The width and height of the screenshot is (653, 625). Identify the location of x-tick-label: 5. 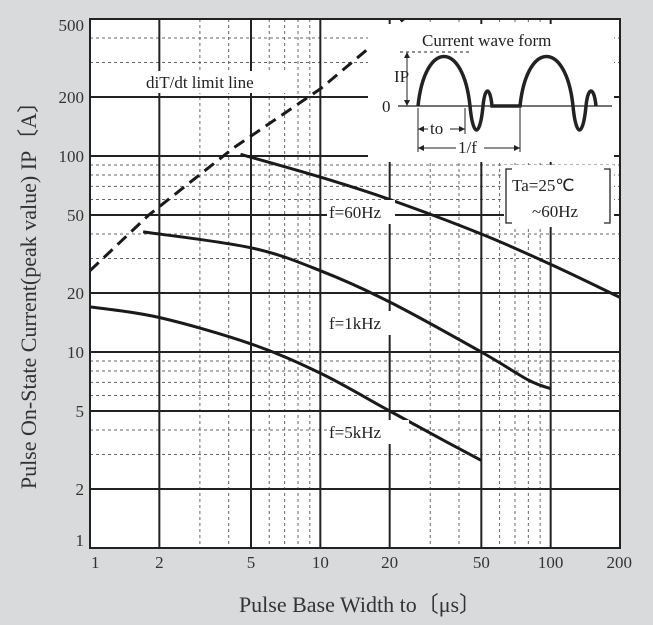
(251, 562).